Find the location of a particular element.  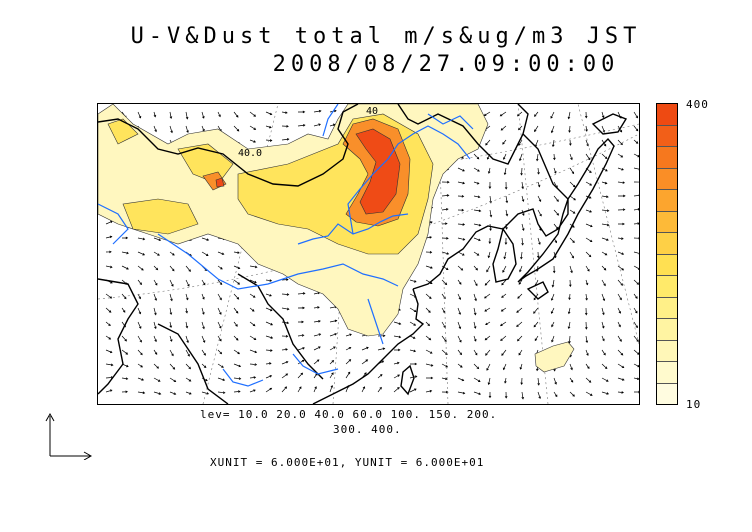

contour-label-40-north: 40 is located at coordinates (372, 111).